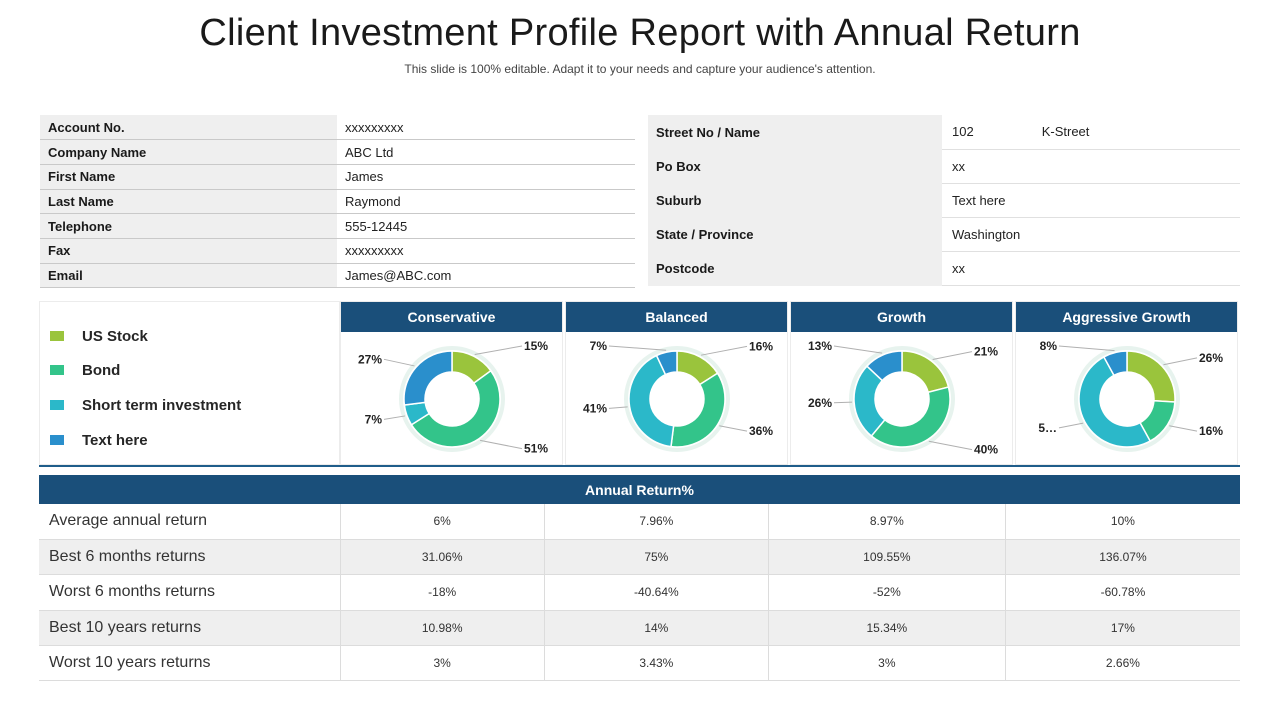  I want to click on data-label: 26%, so click(1211, 358).